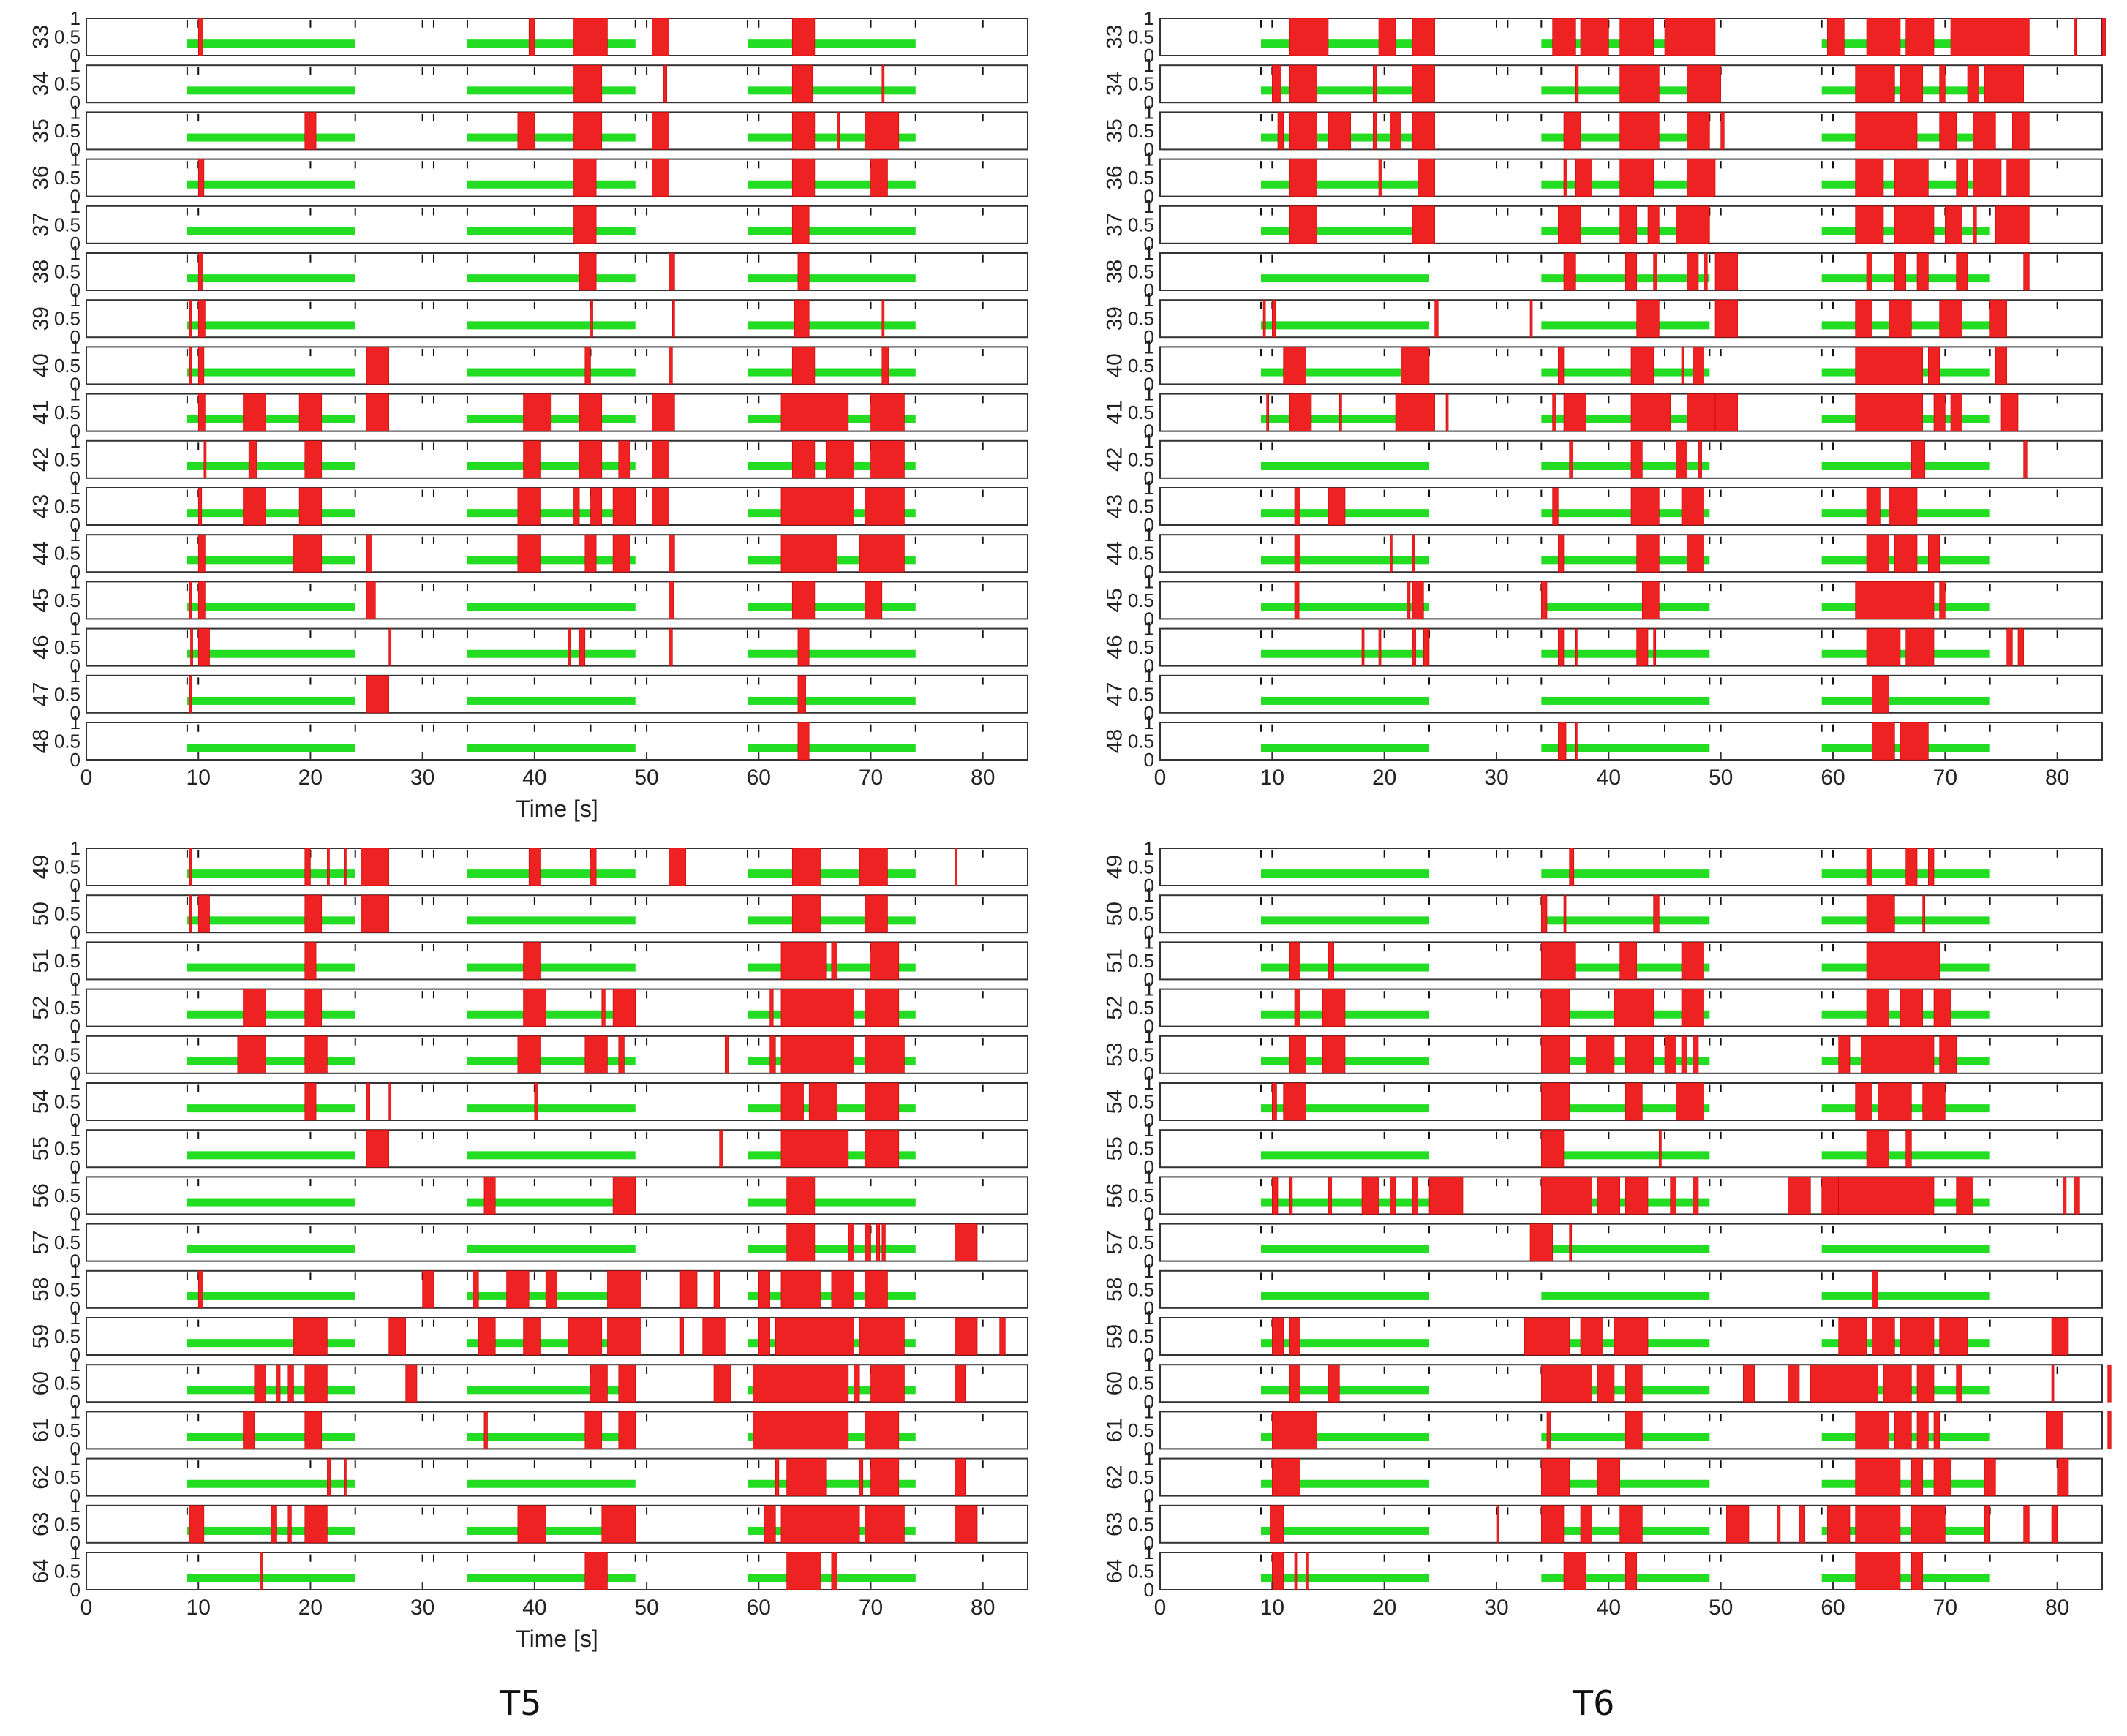 This screenshot has width=2127, height=1736. What do you see at coordinates (1115, 1336) in the screenshot?
I see `channel-label: 59` at bounding box center [1115, 1336].